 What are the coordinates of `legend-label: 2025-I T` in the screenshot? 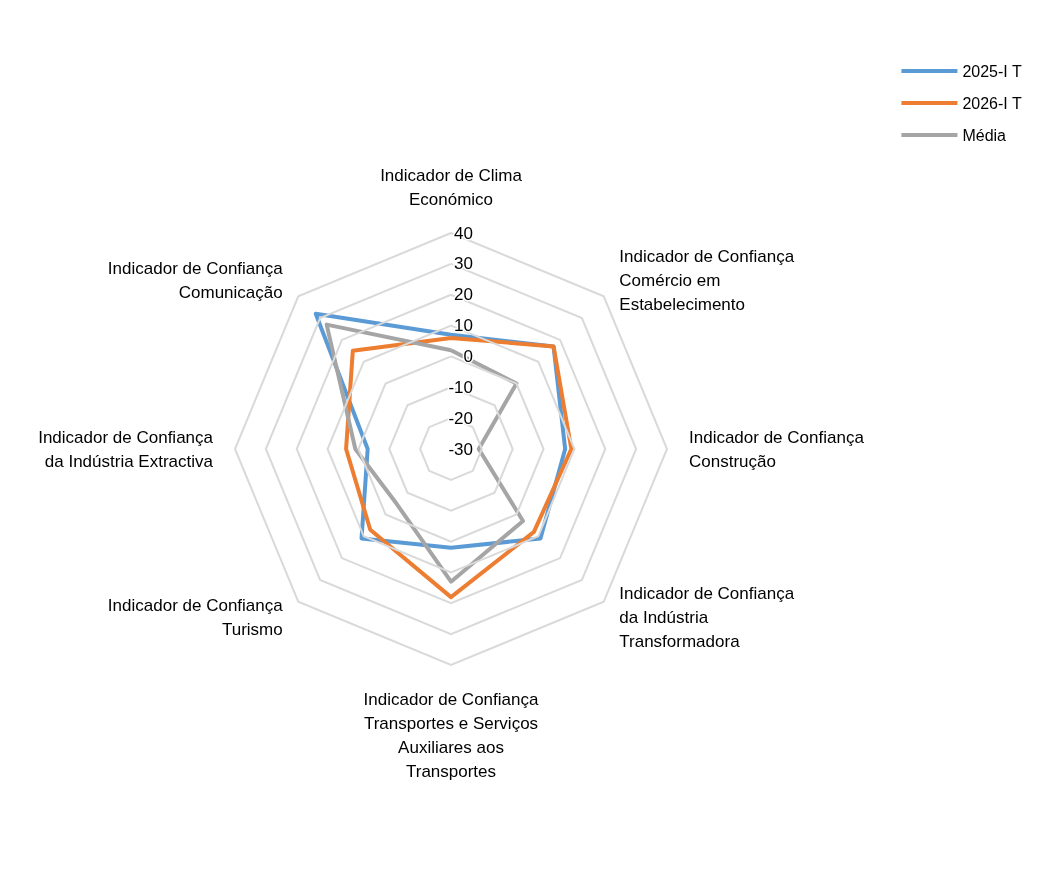 It's located at (992, 71).